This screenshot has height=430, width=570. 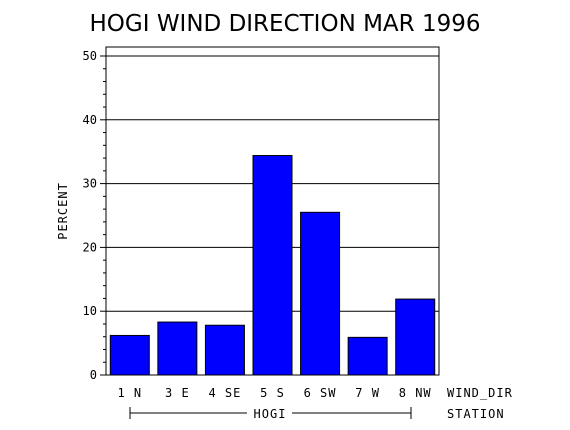 What do you see at coordinates (480, 393) in the screenshot?
I see `x-axis-label: WIND_DIR` at bounding box center [480, 393].